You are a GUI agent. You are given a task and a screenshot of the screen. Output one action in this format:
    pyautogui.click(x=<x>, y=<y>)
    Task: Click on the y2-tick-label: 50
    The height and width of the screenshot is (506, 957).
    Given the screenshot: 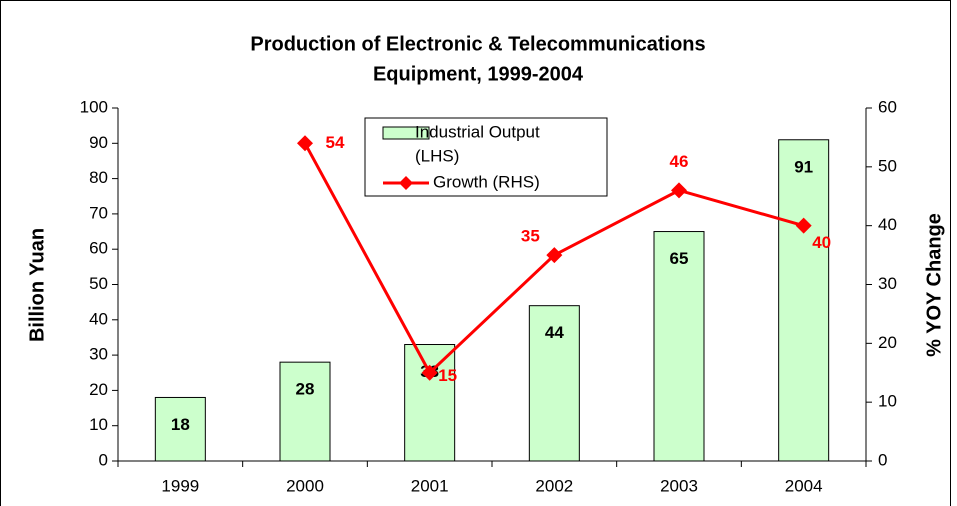 What is the action you would take?
    pyautogui.click(x=887, y=165)
    